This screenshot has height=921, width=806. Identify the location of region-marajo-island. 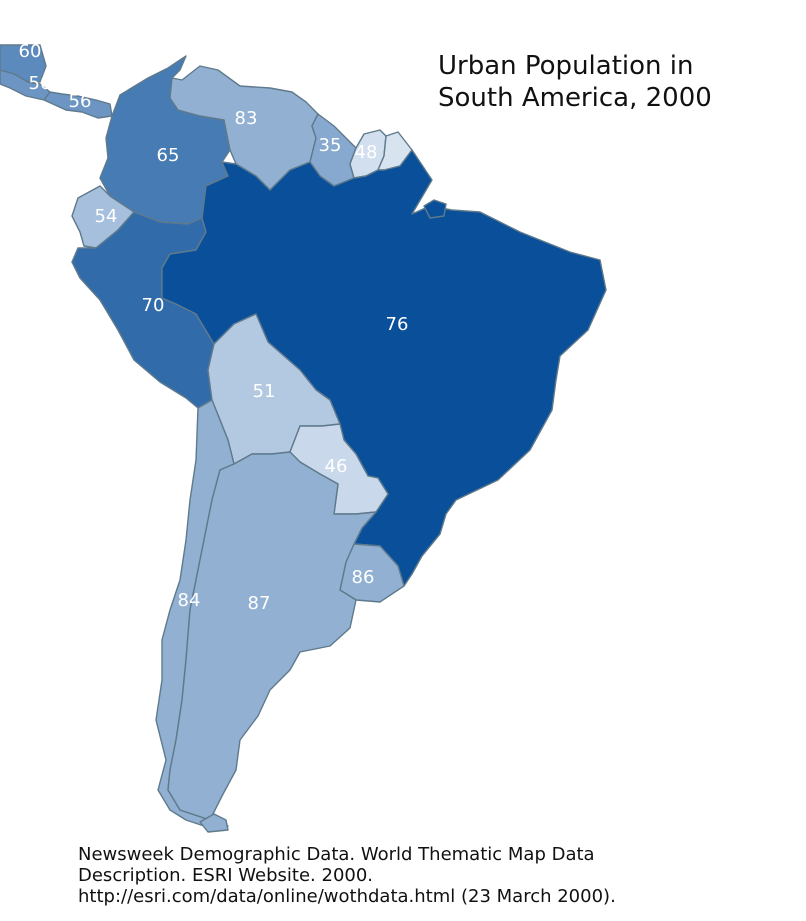
(435, 209).